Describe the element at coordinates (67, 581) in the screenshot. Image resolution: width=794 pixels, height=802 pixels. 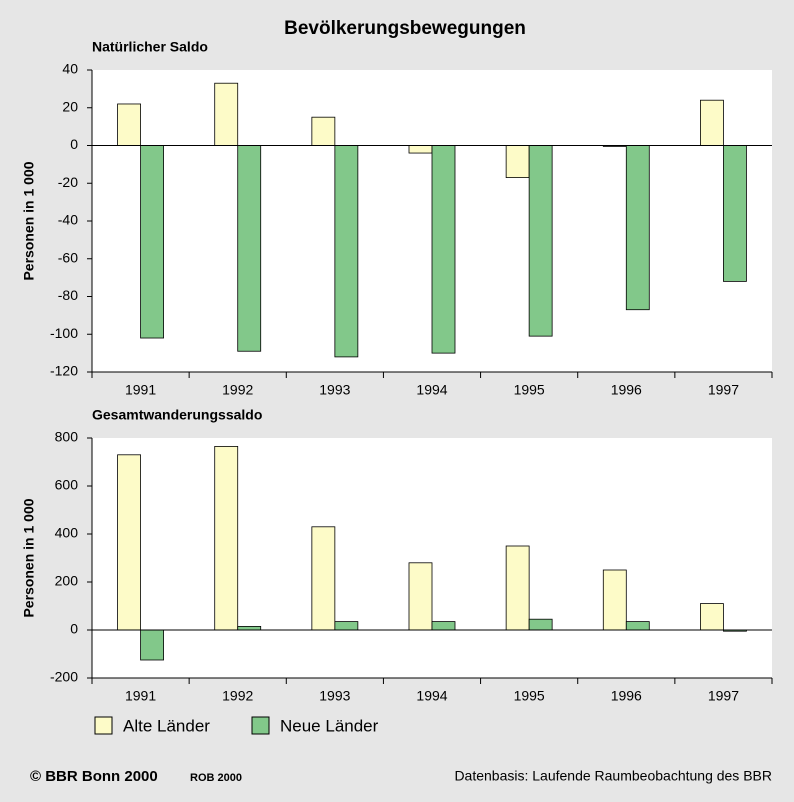
I see `y-tick-label: 200` at that location.